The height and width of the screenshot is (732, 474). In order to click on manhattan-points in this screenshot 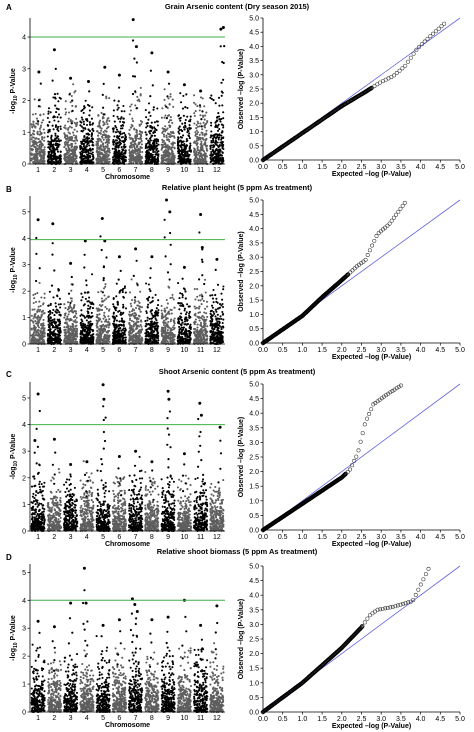, I will do `click(127, 272)`.